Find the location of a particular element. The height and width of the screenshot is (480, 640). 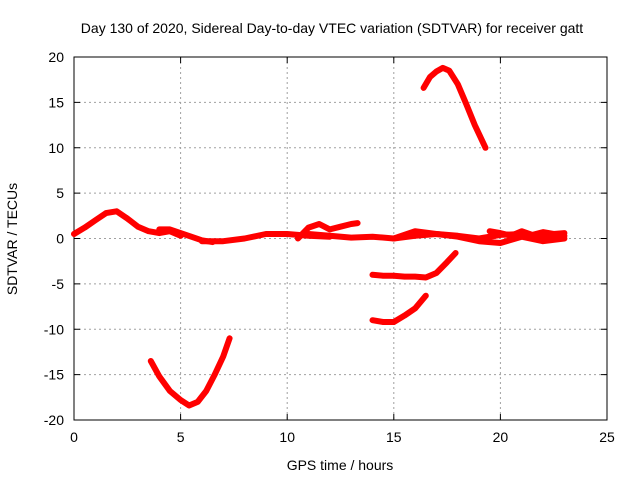

x-tick-label: 10 is located at coordinates (287, 437).